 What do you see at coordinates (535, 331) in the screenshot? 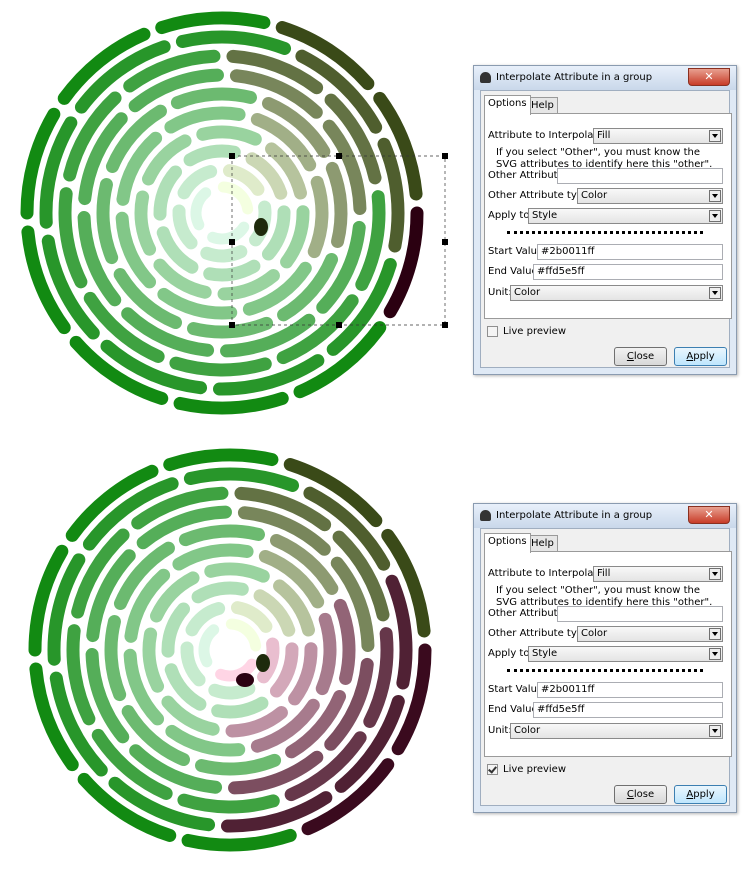
I see `checkbox-label: Live preview` at bounding box center [535, 331].